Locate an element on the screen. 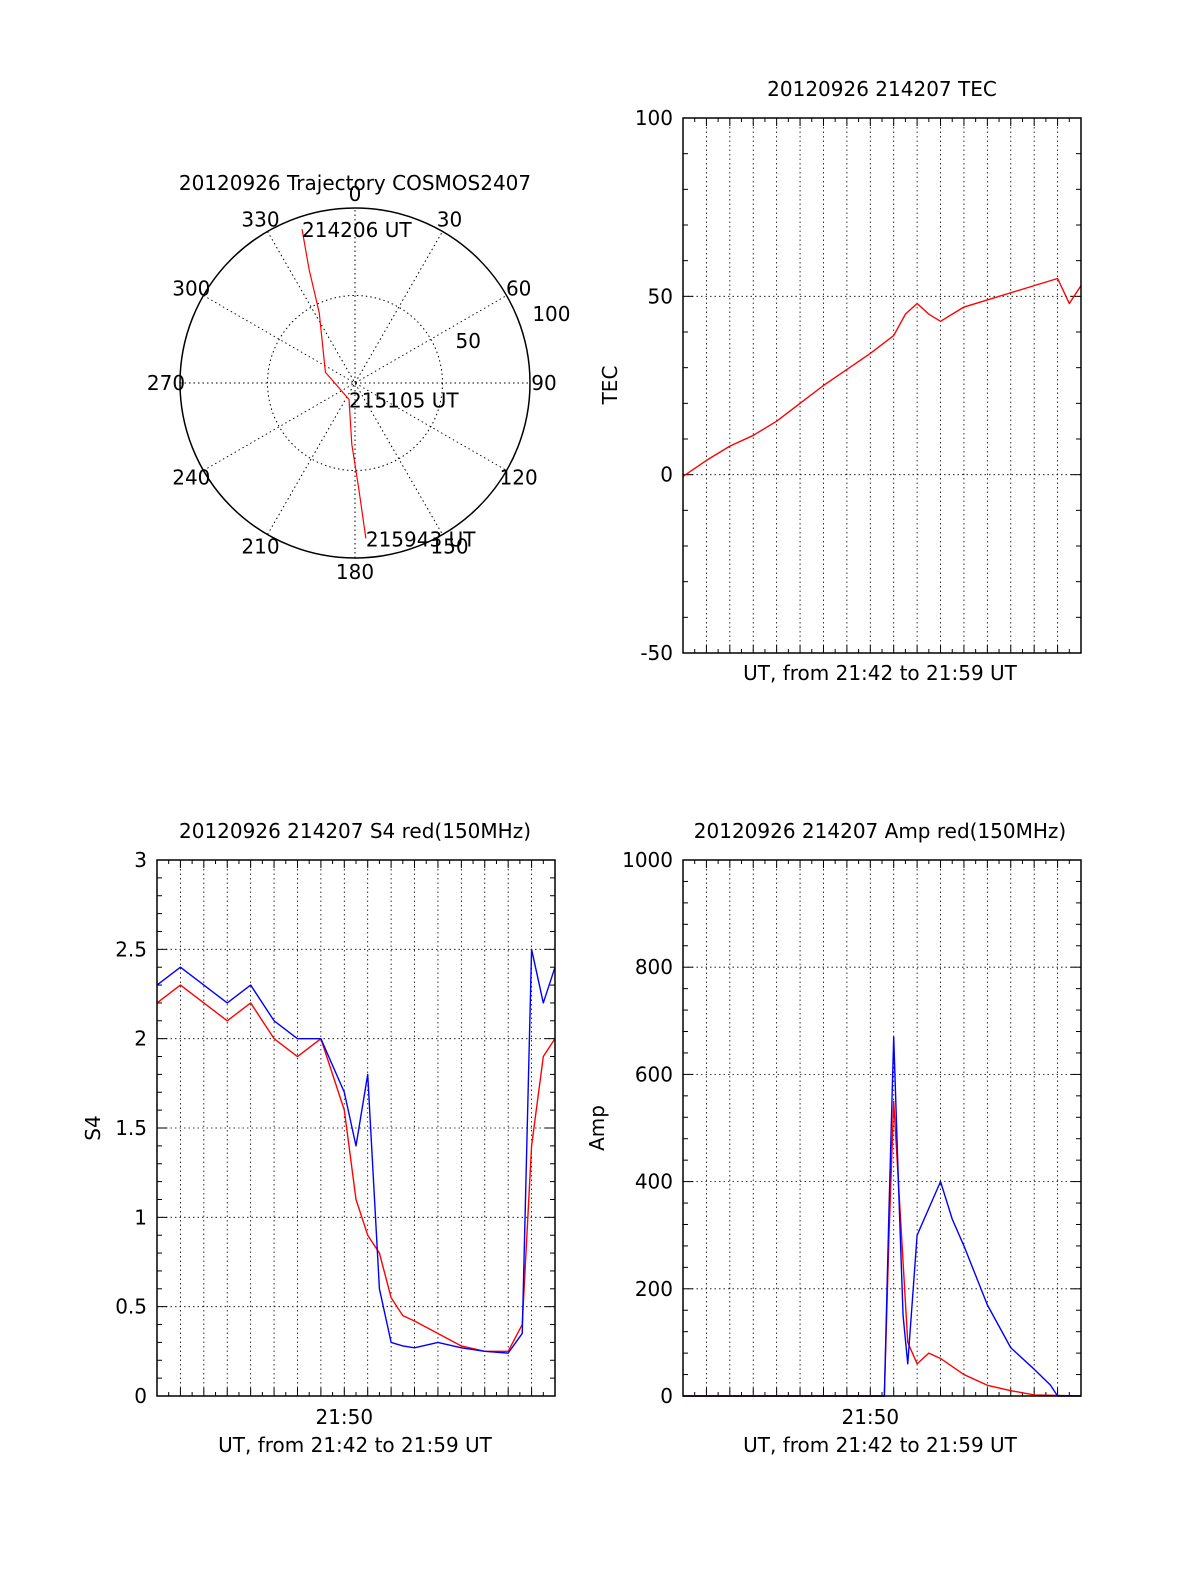  y-tick-label: 3 is located at coordinates (140, 860).